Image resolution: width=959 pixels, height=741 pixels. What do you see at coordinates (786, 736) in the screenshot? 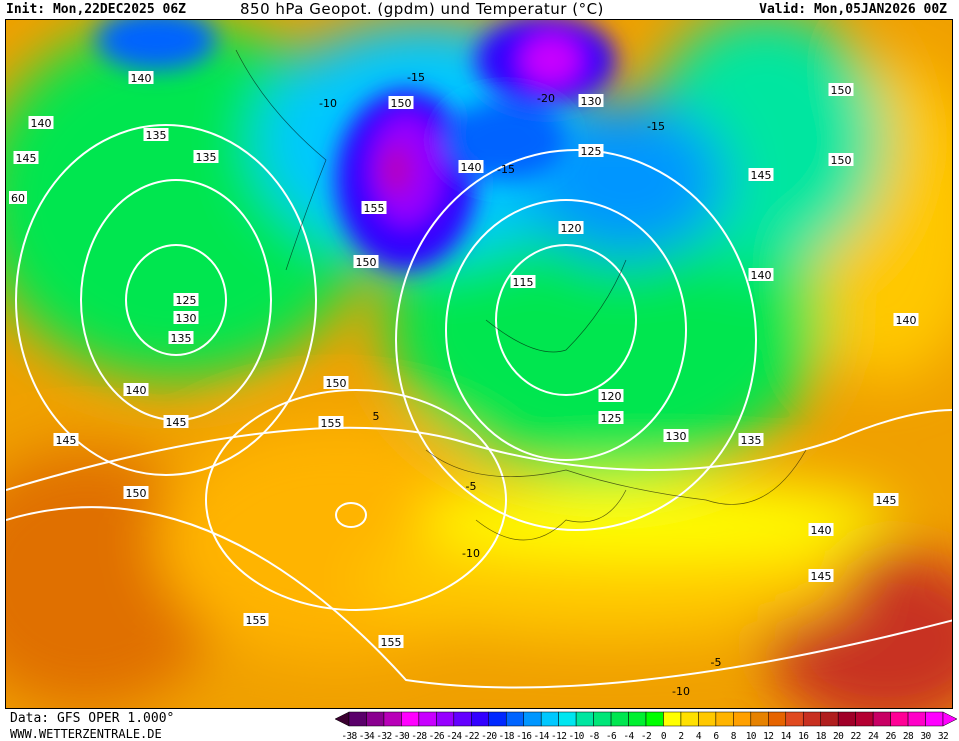
I see `legend-tick-label: 14` at bounding box center [786, 736].